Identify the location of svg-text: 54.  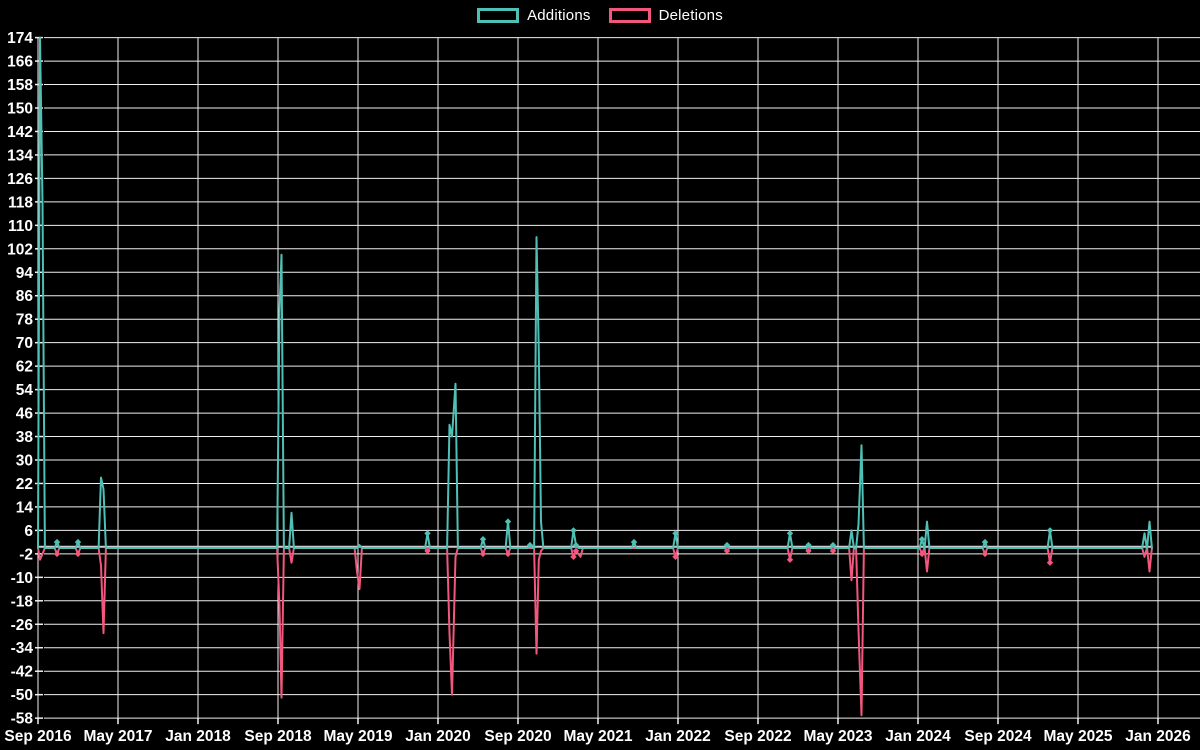
(25, 390).